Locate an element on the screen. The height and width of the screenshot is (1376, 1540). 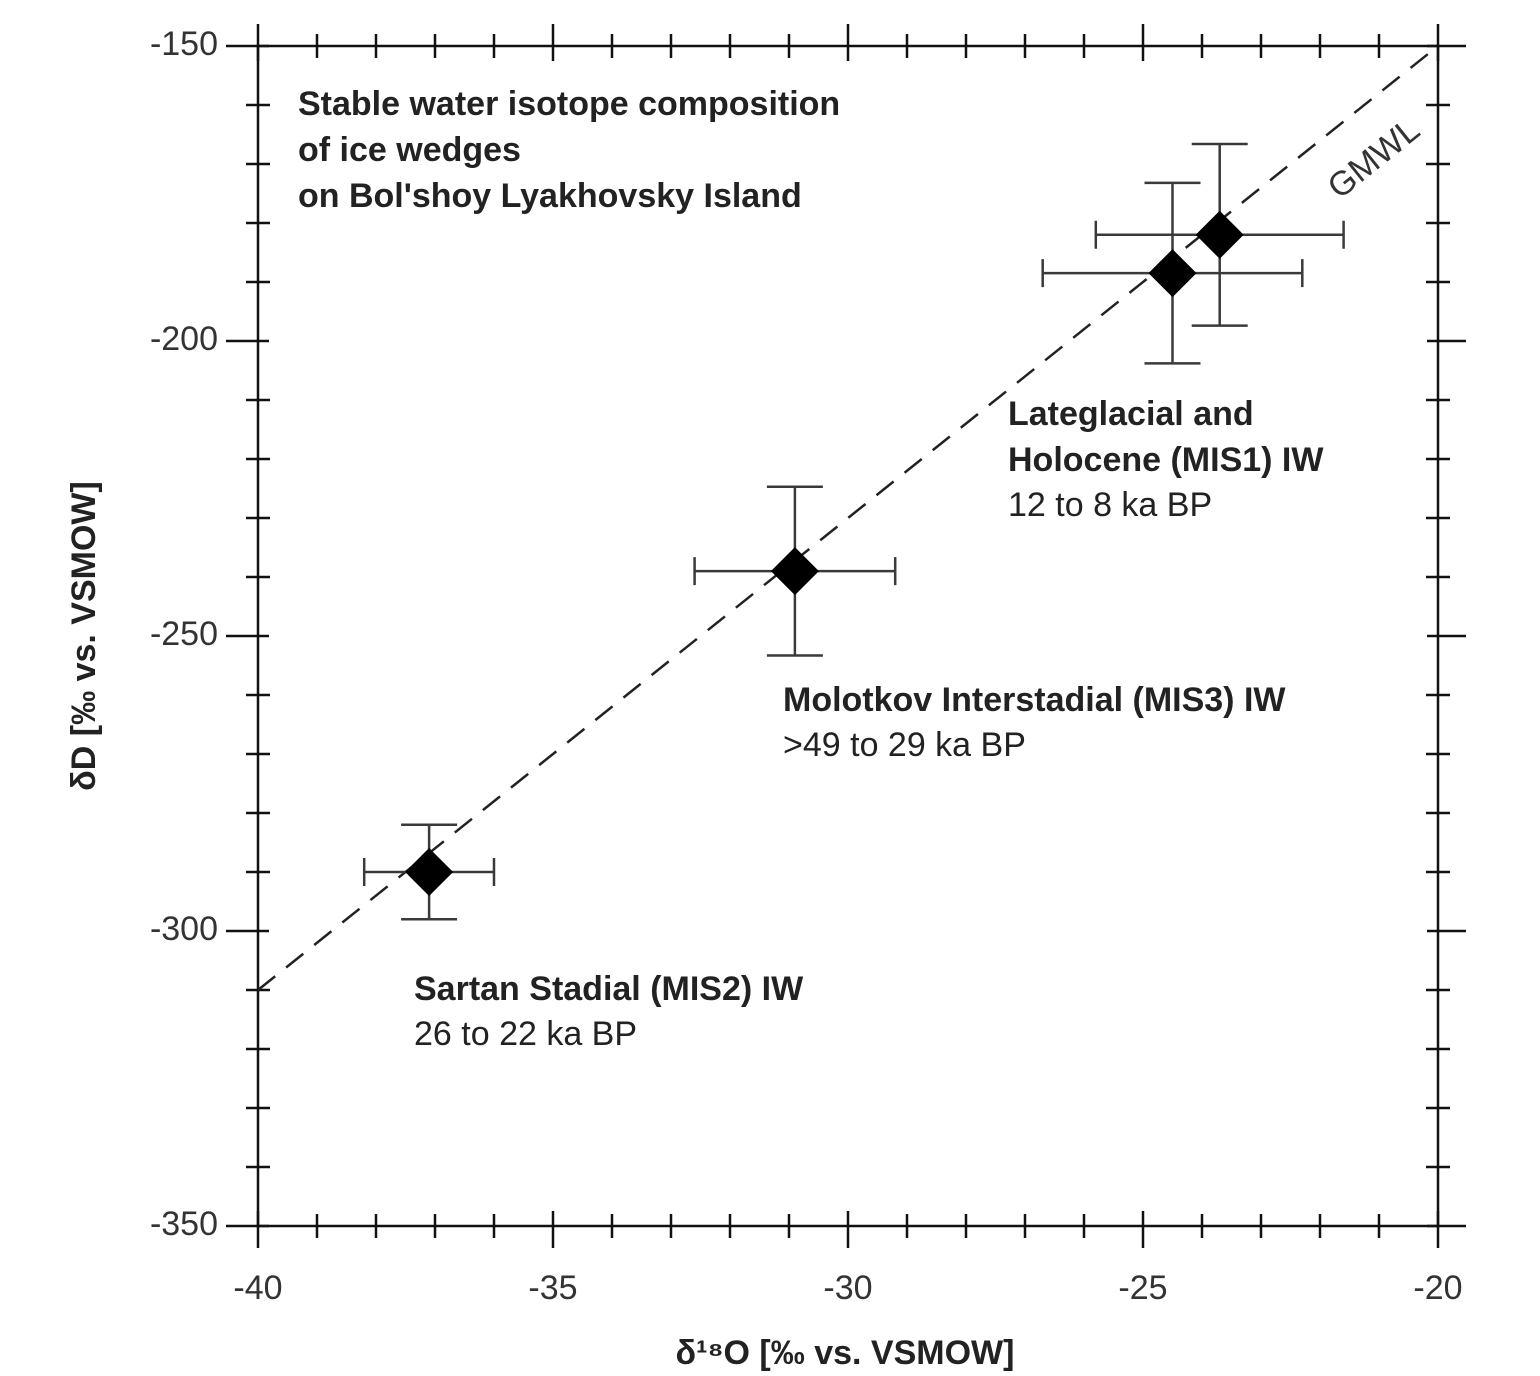
x-tick-label: -35 is located at coordinates (552, 1288).